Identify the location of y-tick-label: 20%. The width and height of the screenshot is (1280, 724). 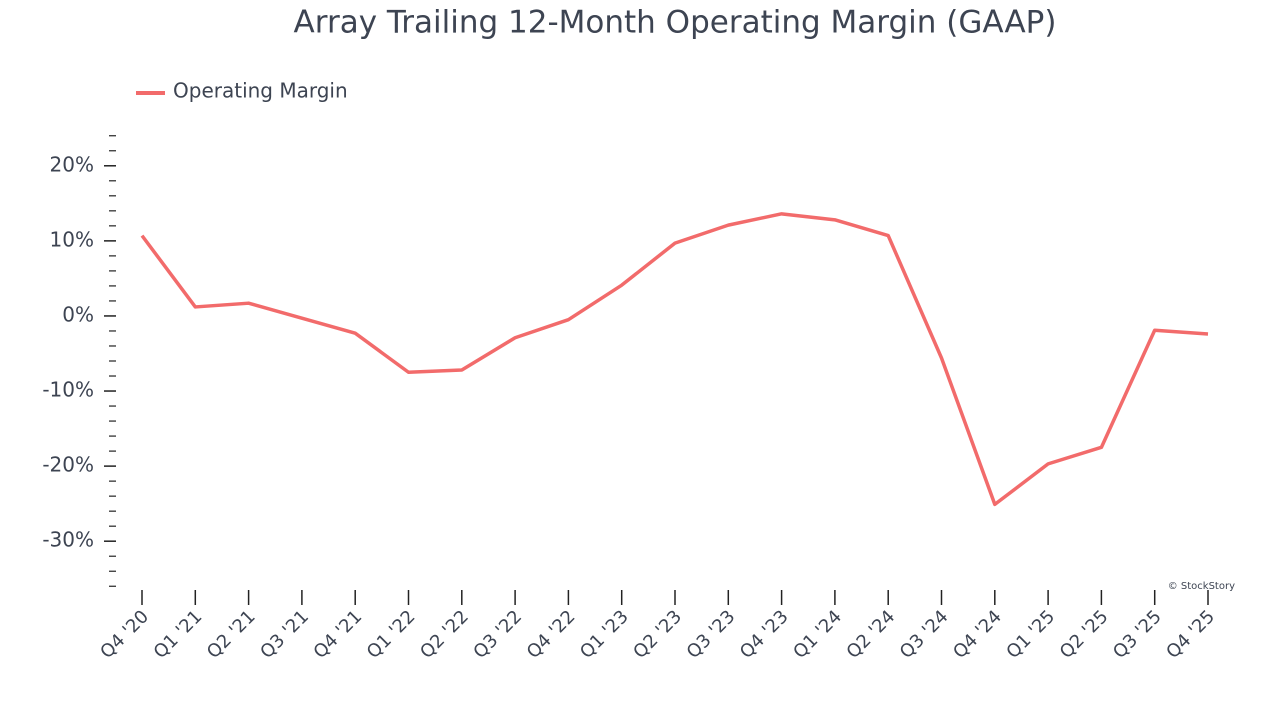
(72, 164).